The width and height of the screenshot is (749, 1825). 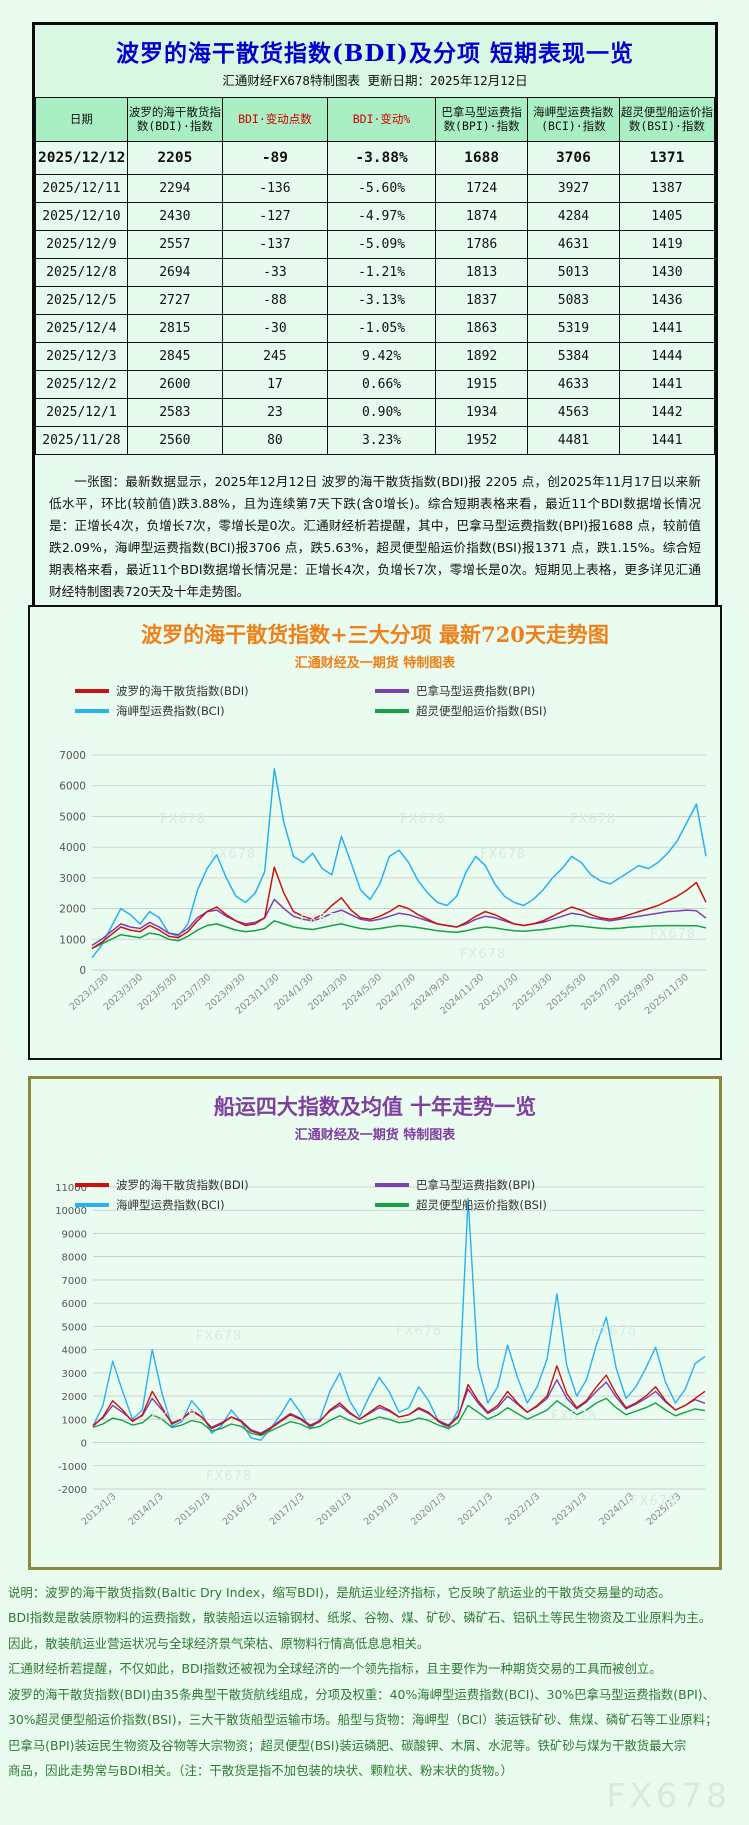 What do you see at coordinates (573, 244) in the screenshot?
I see `cell-bci: 4631` at bounding box center [573, 244].